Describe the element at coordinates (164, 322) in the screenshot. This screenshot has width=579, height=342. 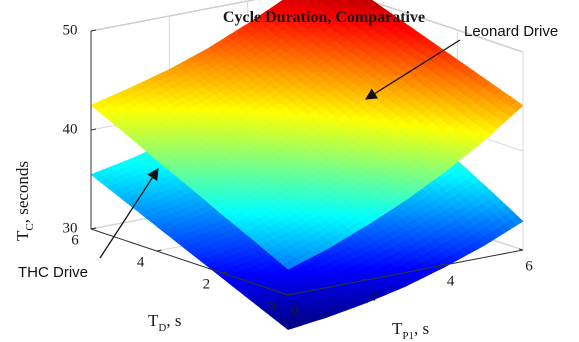
I see `y-axis-label: TD, s` at that location.